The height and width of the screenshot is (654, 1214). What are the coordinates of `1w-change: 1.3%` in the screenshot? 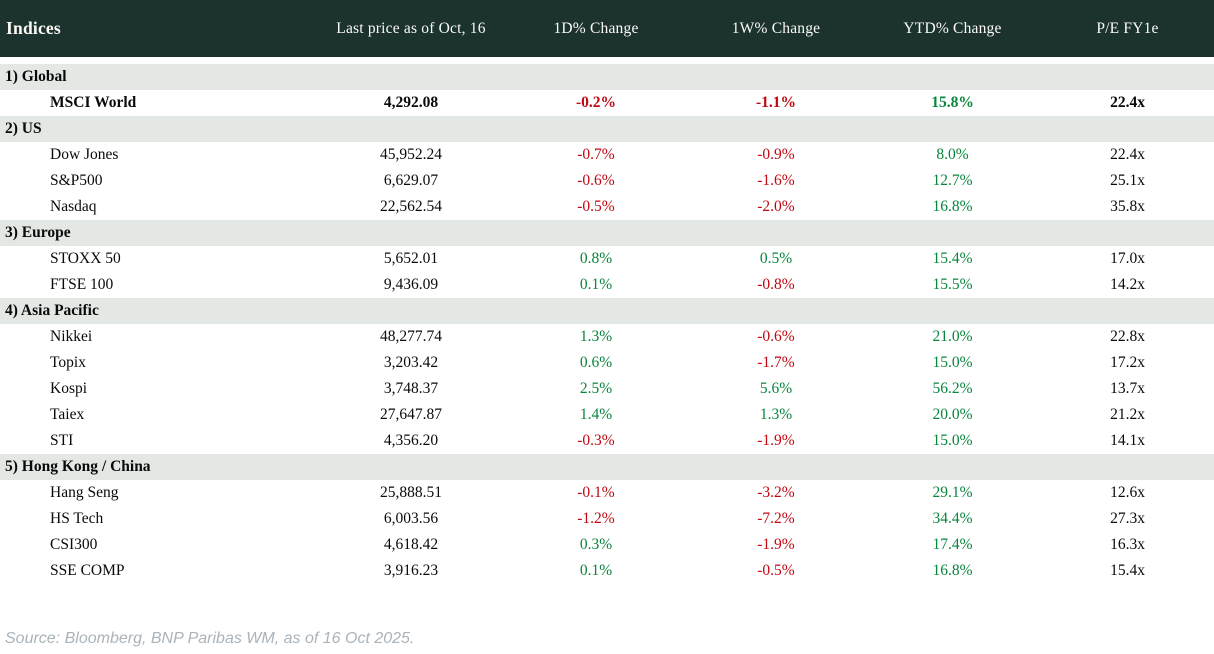 It's located at (776, 414).